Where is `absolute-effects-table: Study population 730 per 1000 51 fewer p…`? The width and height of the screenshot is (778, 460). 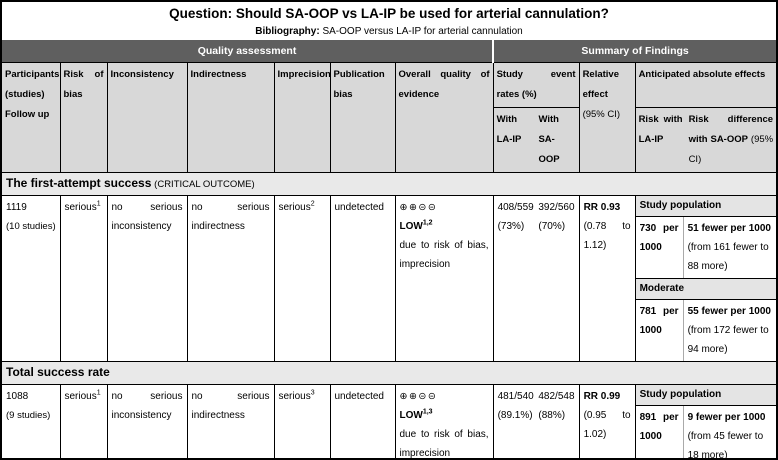 absolute-effects-table: Study population 730 per 1000 51 fewer p… is located at coordinates (705, 278).